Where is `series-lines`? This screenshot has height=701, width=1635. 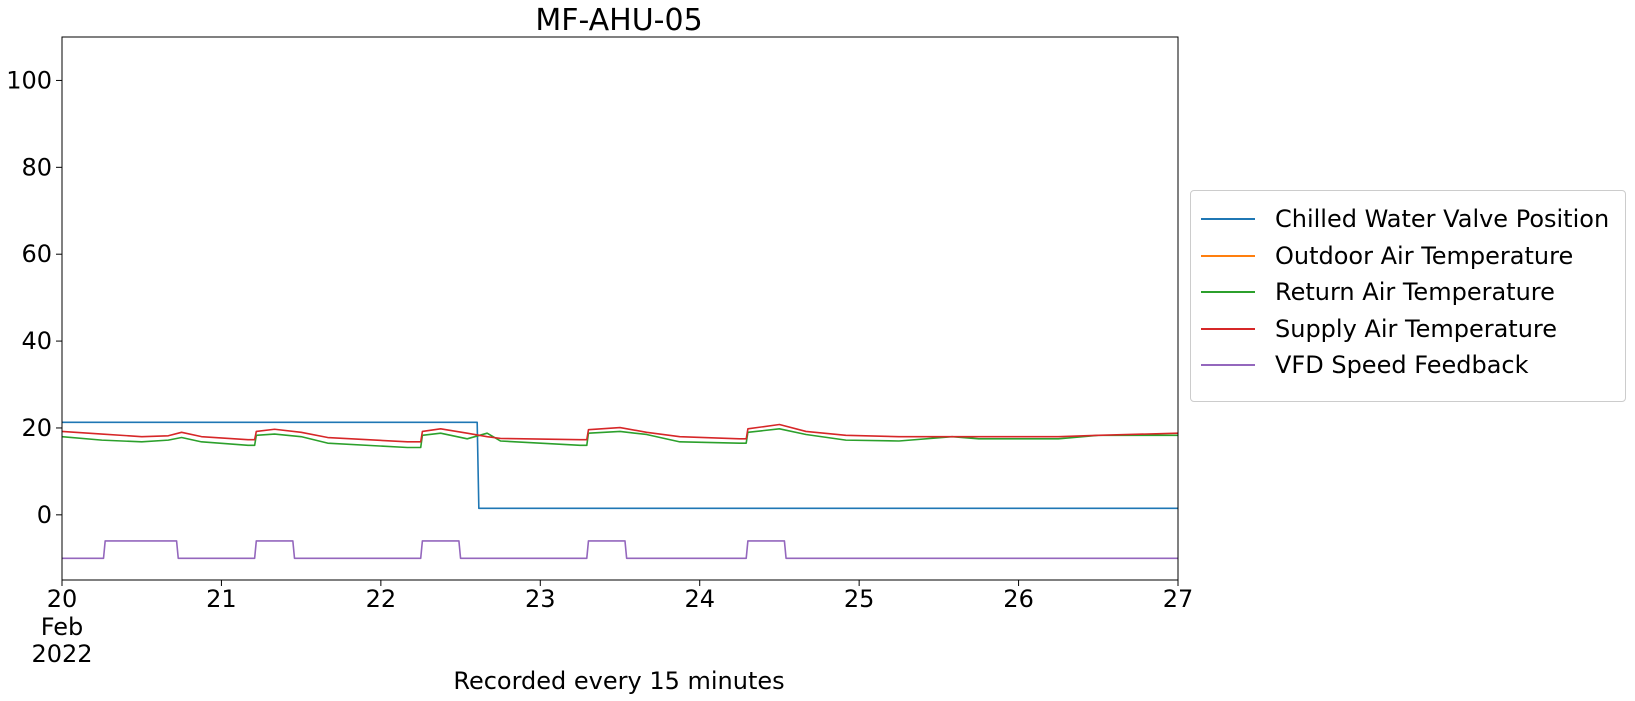 series-lines is located at coordinates (620, 490).